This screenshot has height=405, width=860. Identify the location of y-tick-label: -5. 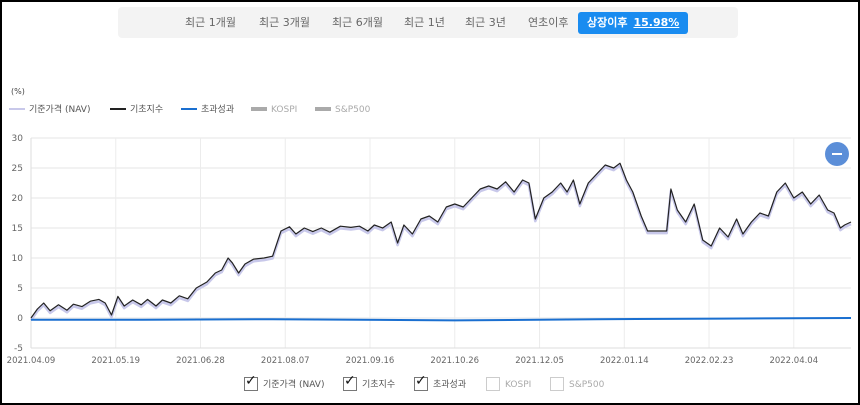
(18, 349).